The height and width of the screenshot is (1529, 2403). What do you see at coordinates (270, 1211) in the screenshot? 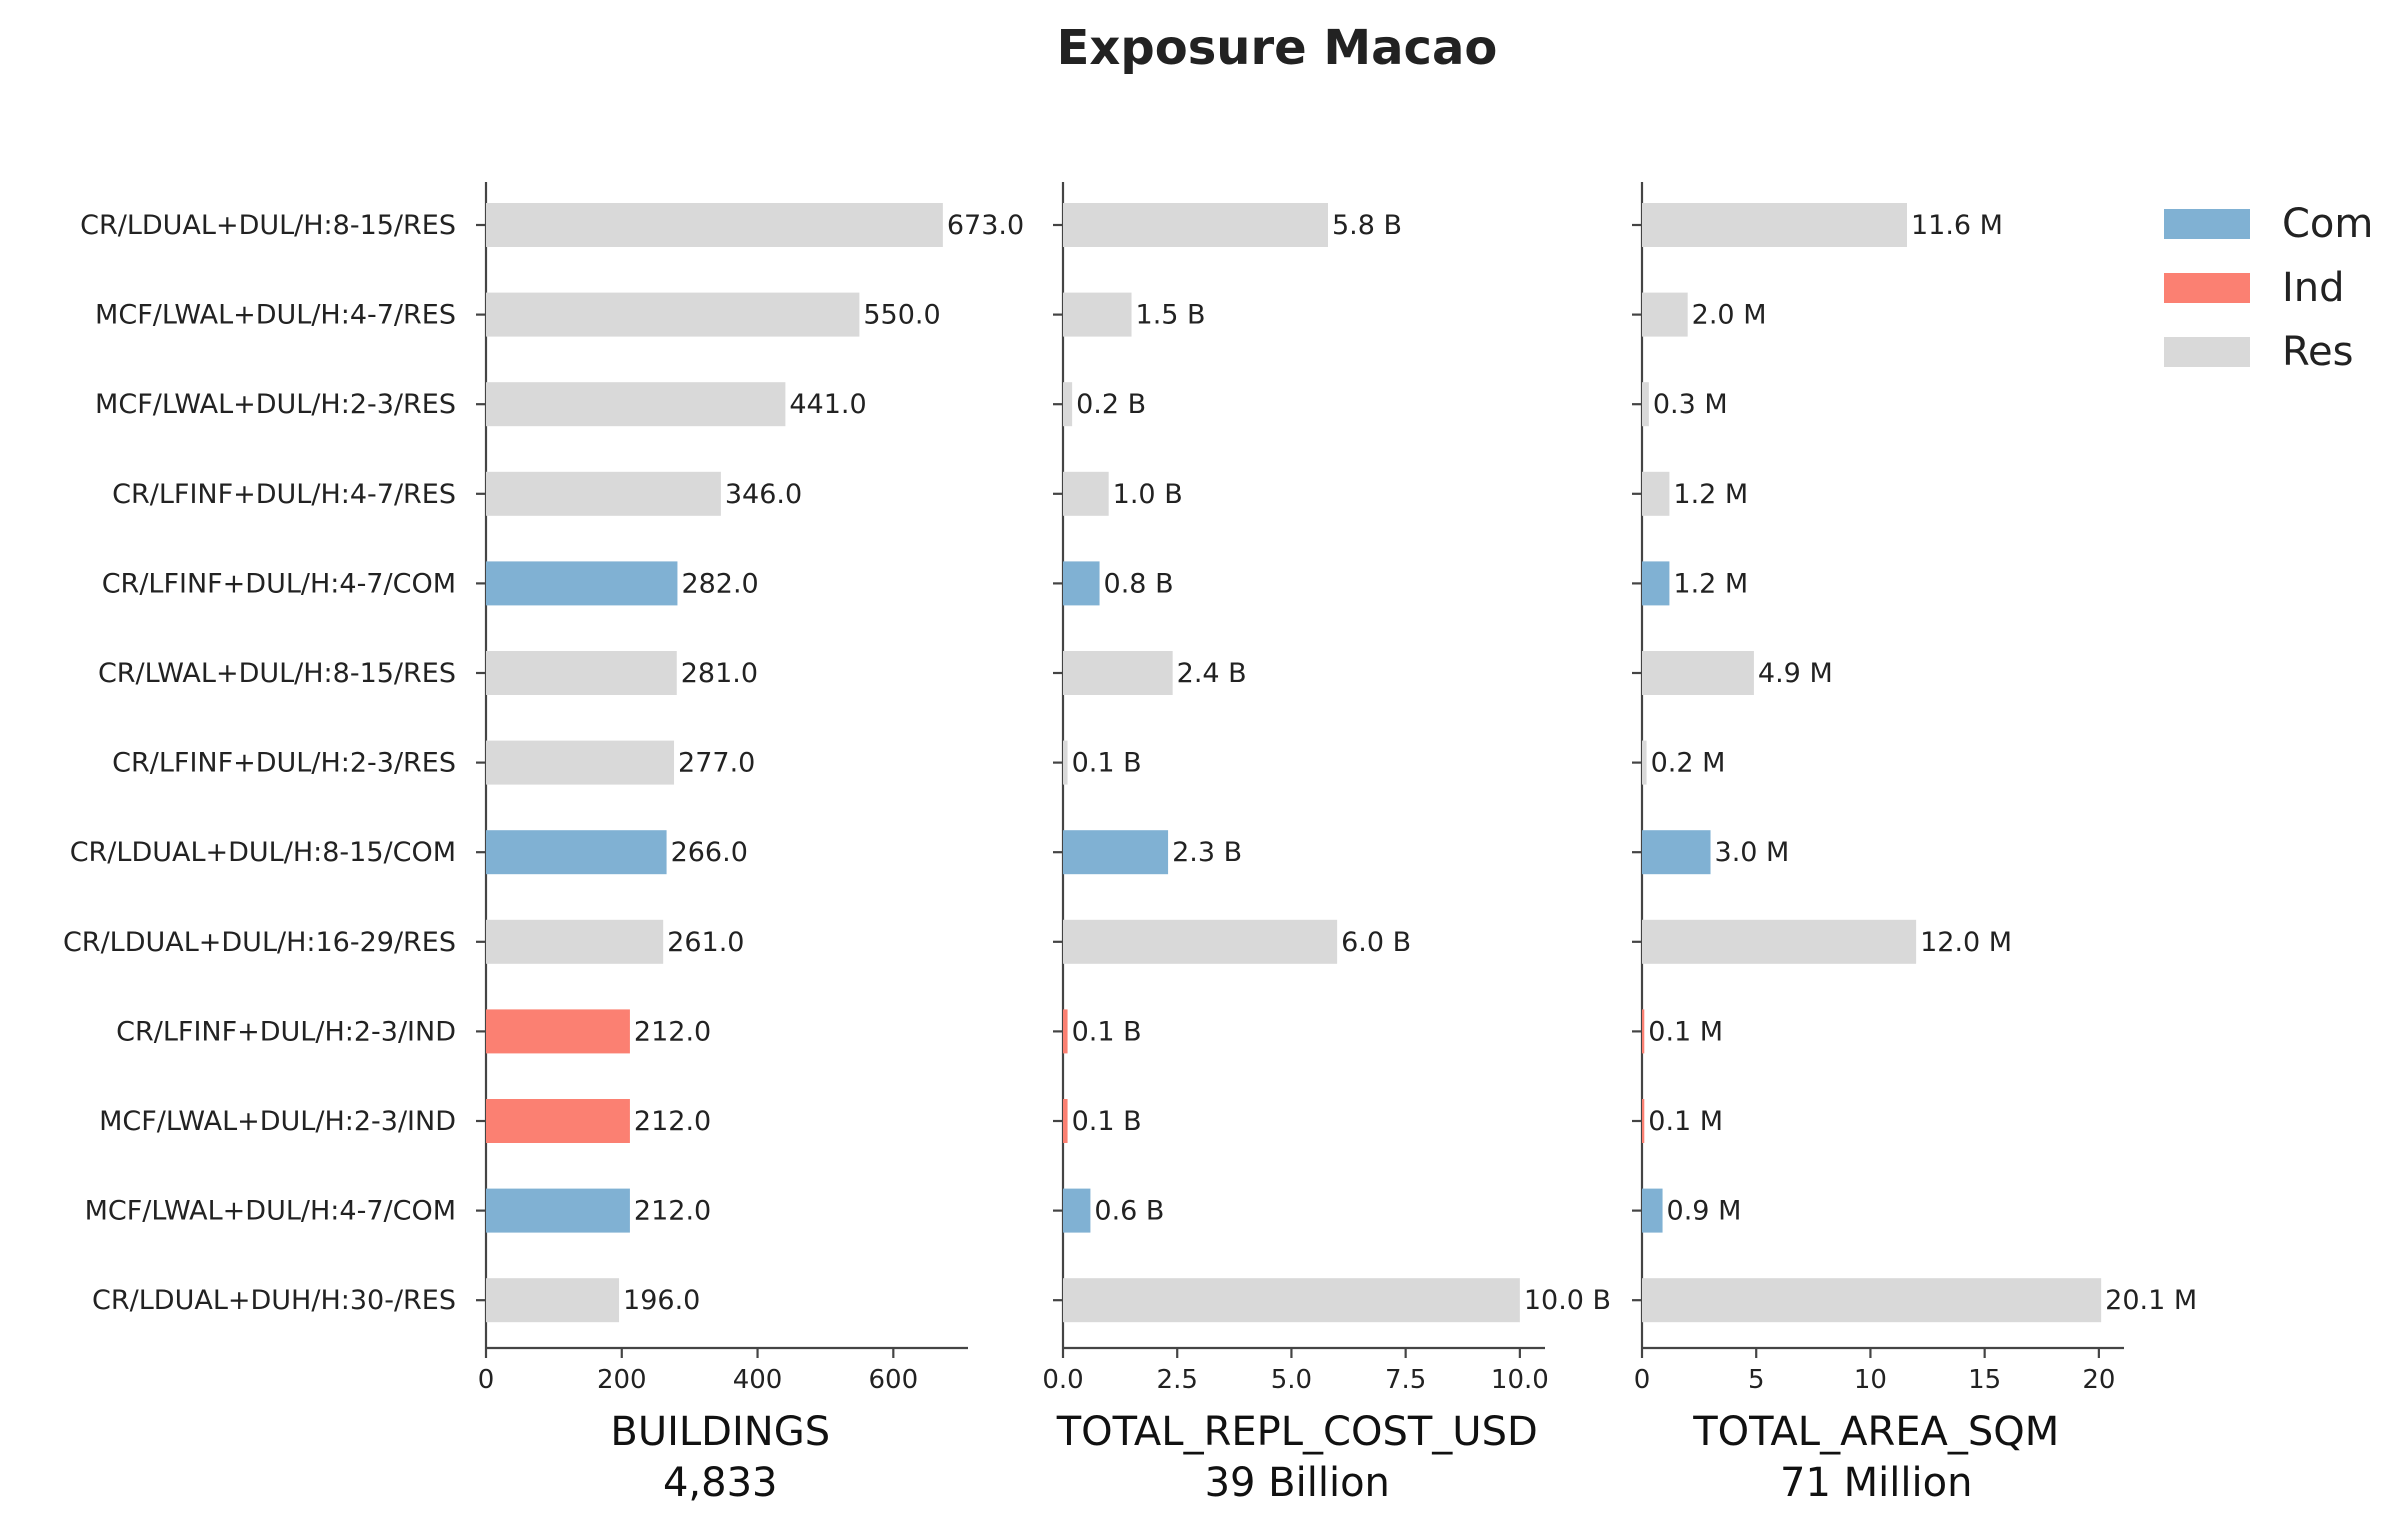
I see `category-label: MCF/LWAL+DUL/H:4-7/COM` at bounding box center [270, 1211].